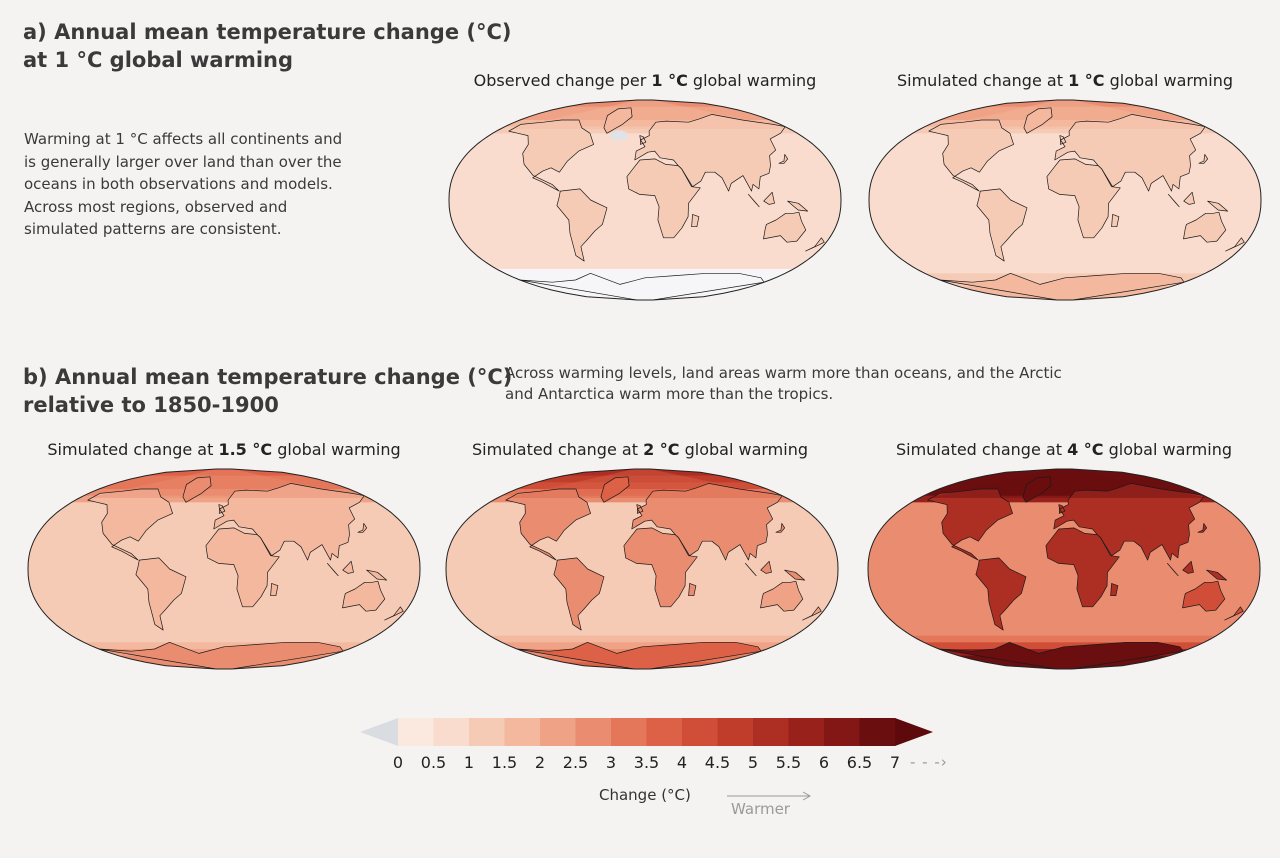 The image size is (1280, 858). Describe the element at coordinates (645, 795) in the screenshot. I see `colorbar-title: Change (°C)` at that location.